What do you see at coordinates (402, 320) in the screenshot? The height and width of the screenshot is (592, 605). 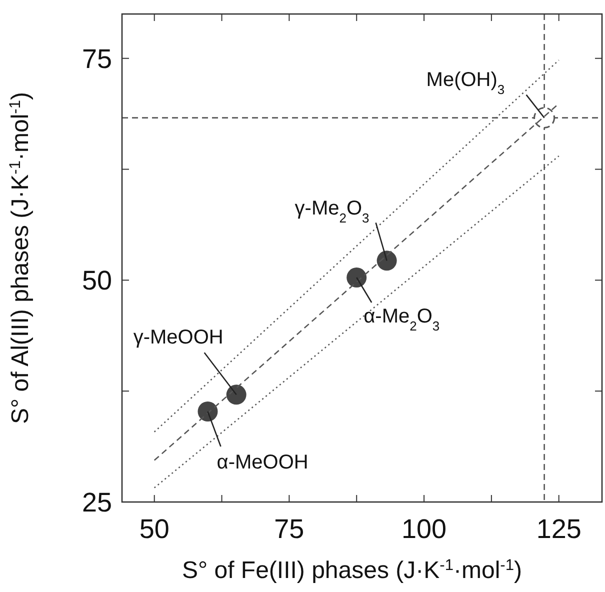 I see `annotation: α-Me$_{2}$O$_{3}$` at bounding box center [402, 320].